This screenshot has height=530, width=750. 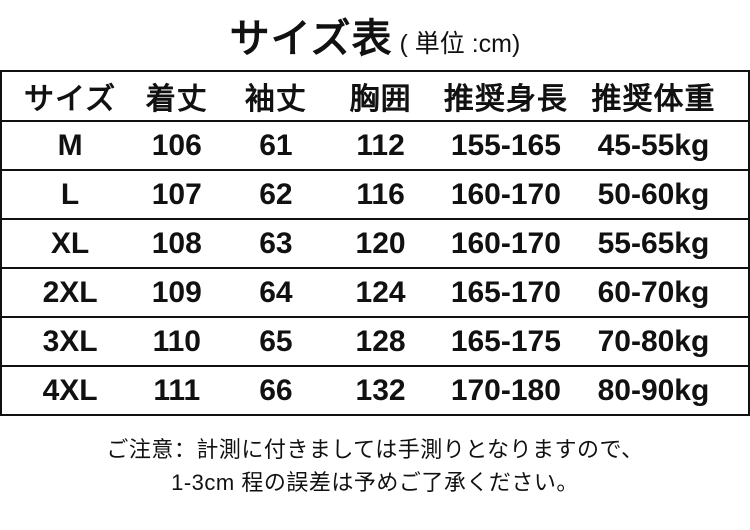 What do you see at coordinates (65, 244) in the screenshot?
I see `cell-size: XL` at bounding box center [65, 244].